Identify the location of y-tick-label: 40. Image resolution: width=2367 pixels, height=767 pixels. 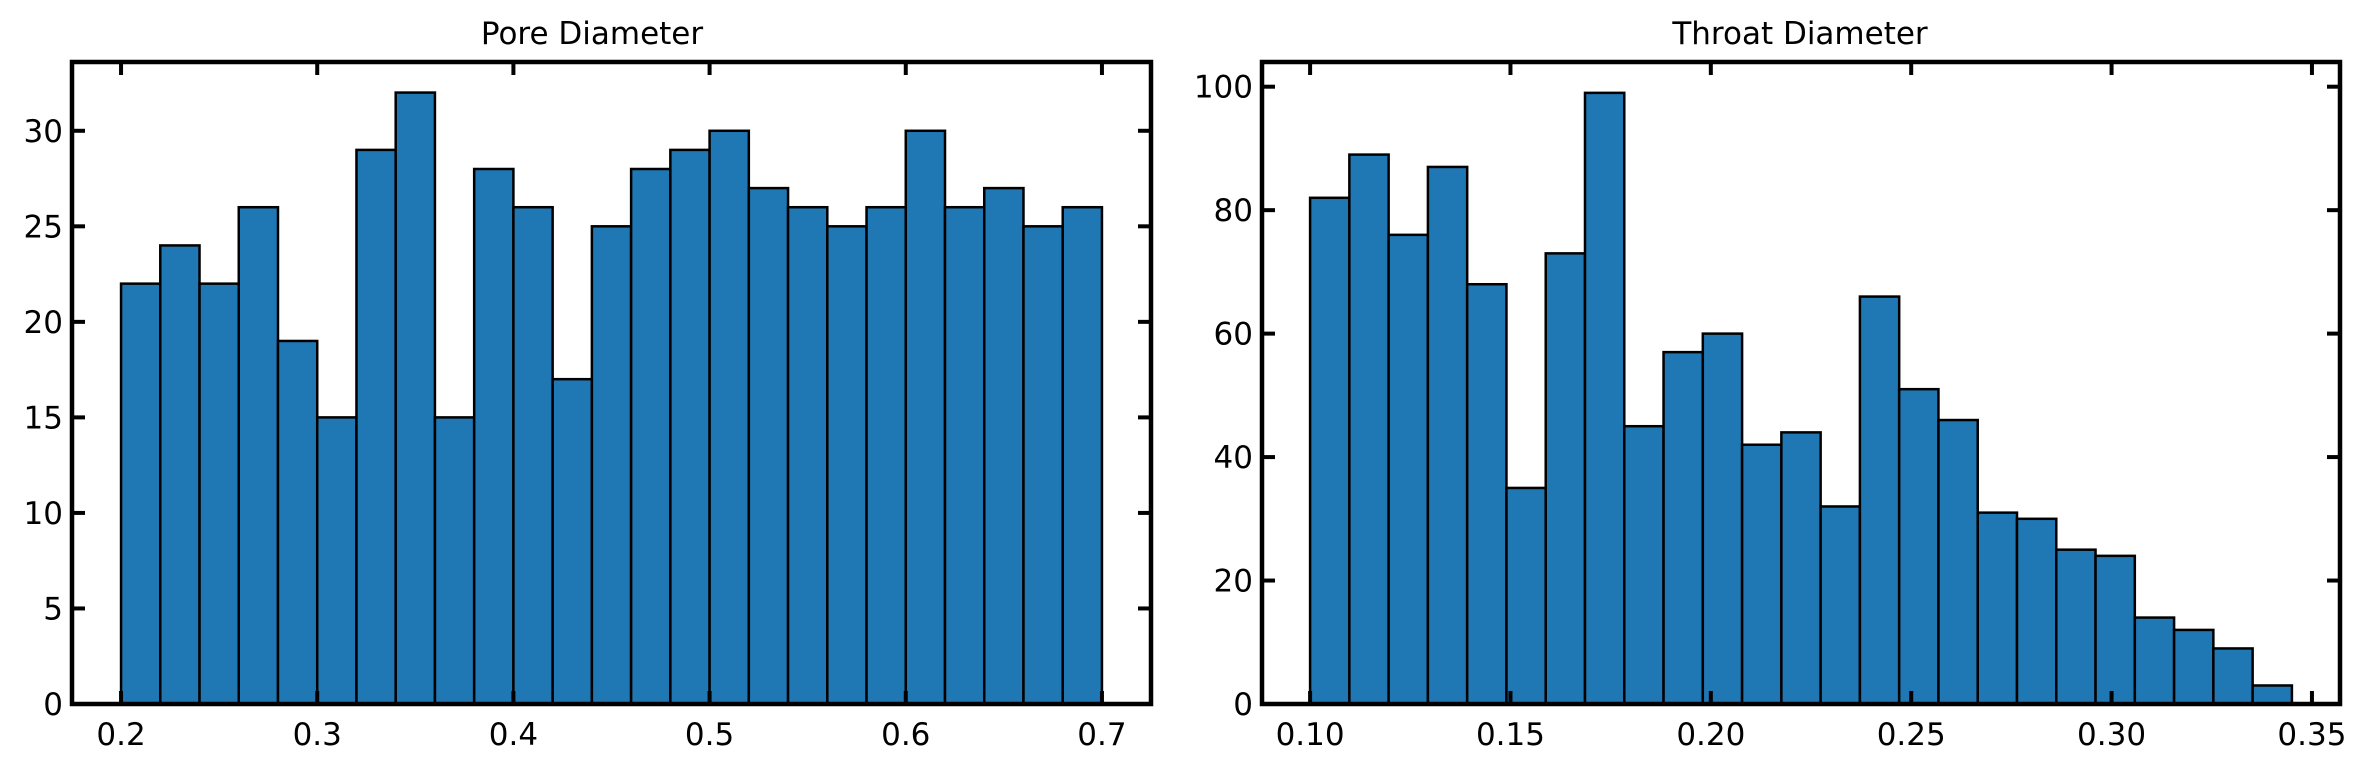
(1233, 458).